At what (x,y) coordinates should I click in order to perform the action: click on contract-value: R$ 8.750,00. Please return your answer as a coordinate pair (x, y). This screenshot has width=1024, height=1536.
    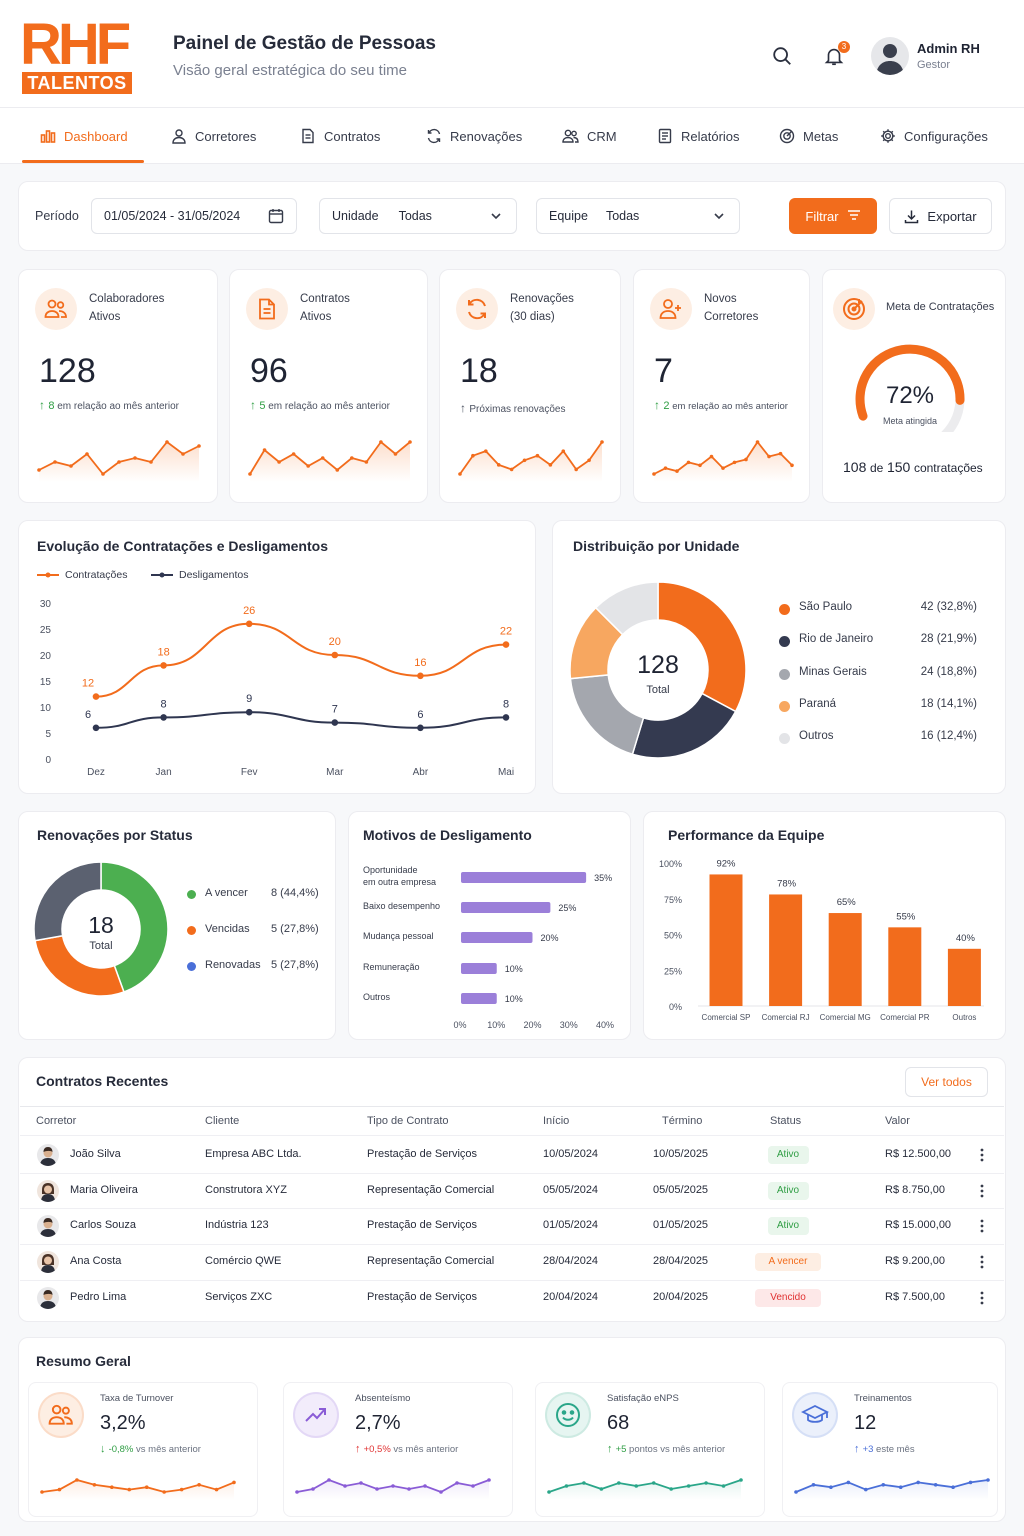
    Looking at the image, I should click on (915, 1189).